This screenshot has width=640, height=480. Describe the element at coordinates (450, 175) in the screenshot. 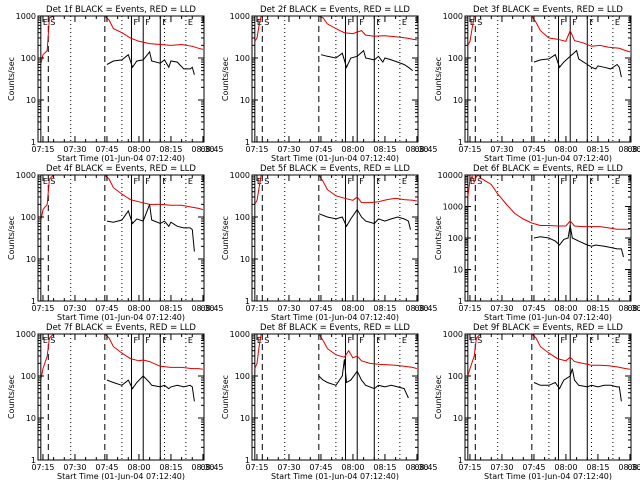

I see `y-tick-label: 10000` at that location.